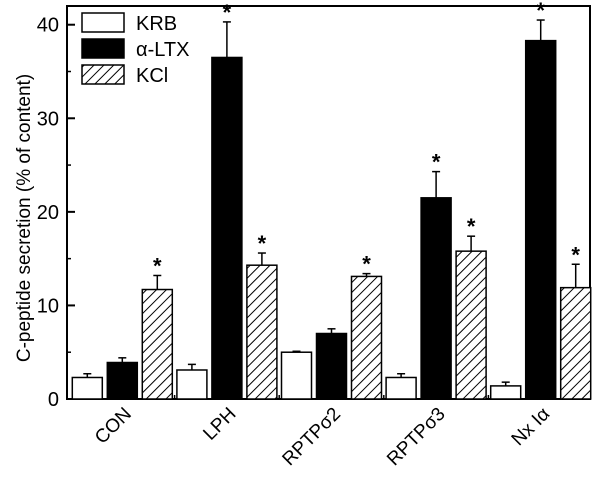 The width and height of the screenshot is (600, 477). I want to click on legend-swatch-black, so click(103, 48).